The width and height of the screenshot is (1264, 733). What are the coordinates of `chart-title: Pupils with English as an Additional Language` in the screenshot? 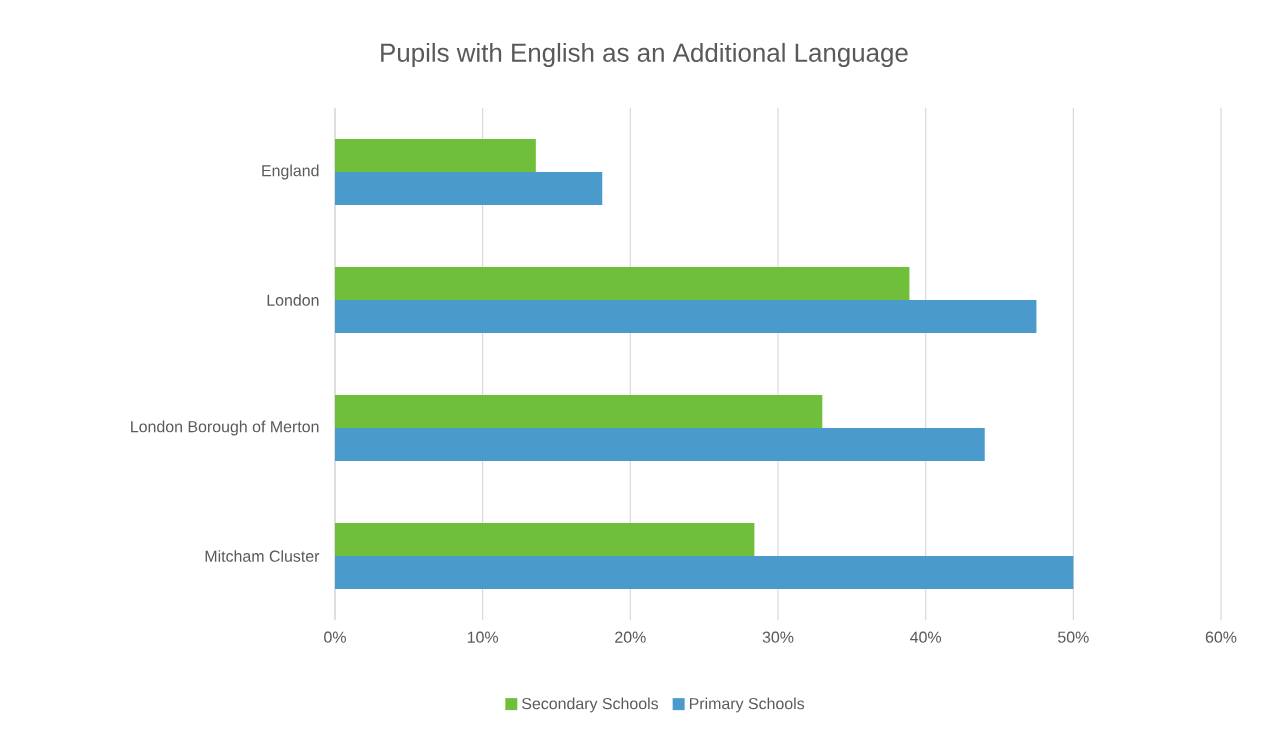 It's located at (644, 55).